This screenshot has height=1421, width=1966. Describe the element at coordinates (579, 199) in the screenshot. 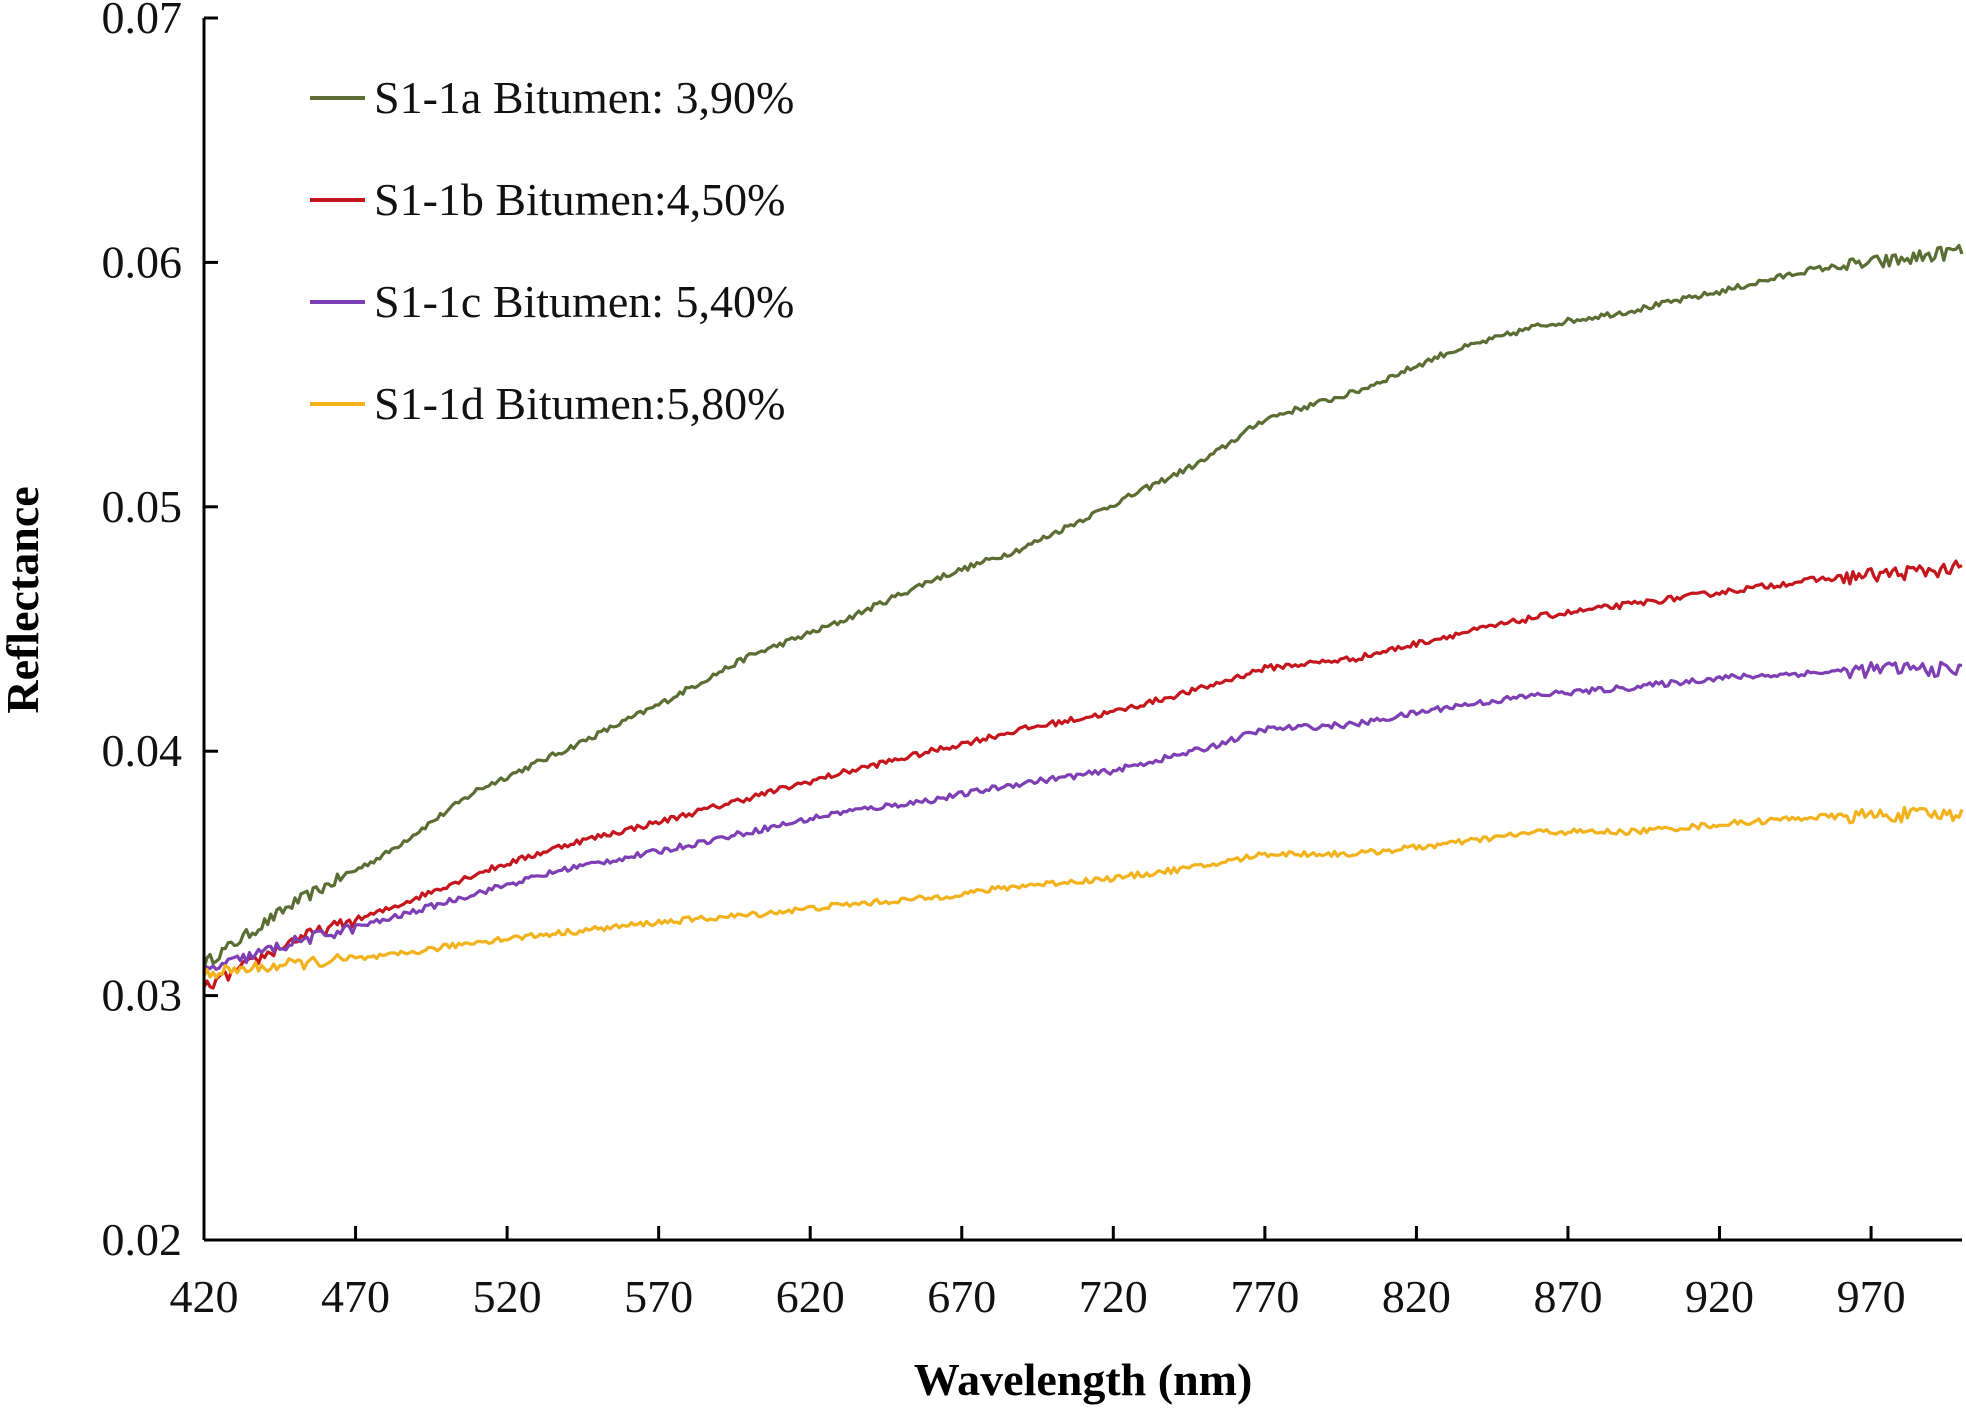

I see `legend-label: S1-1b Bitumen:4,50%` at that location.